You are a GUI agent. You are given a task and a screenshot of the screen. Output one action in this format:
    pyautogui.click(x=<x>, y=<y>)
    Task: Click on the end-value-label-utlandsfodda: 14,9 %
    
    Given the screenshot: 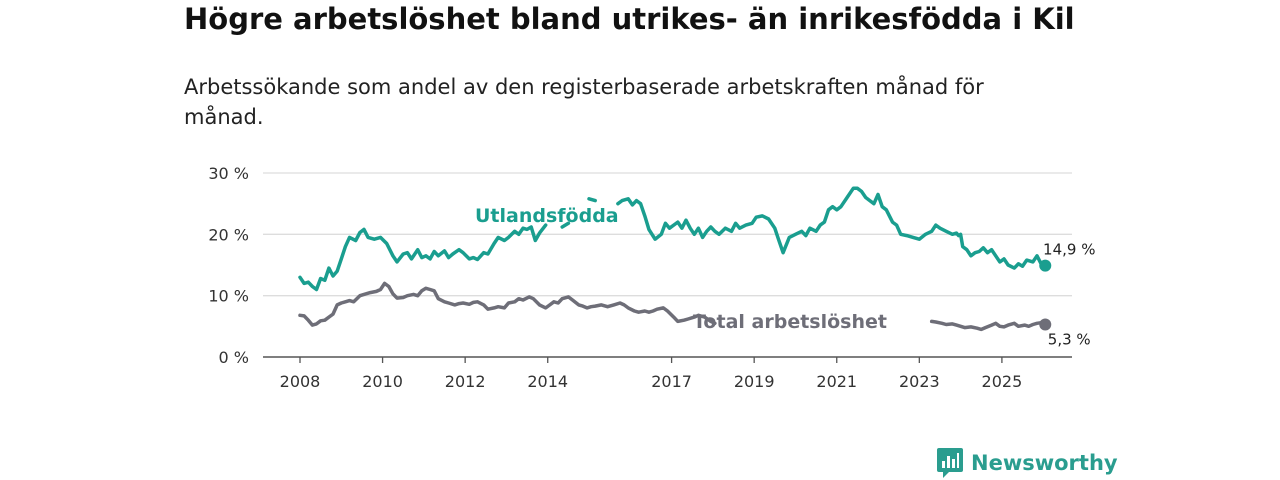 What is the action you would take?
    pyautogui.click(x=1069, y=250)
    